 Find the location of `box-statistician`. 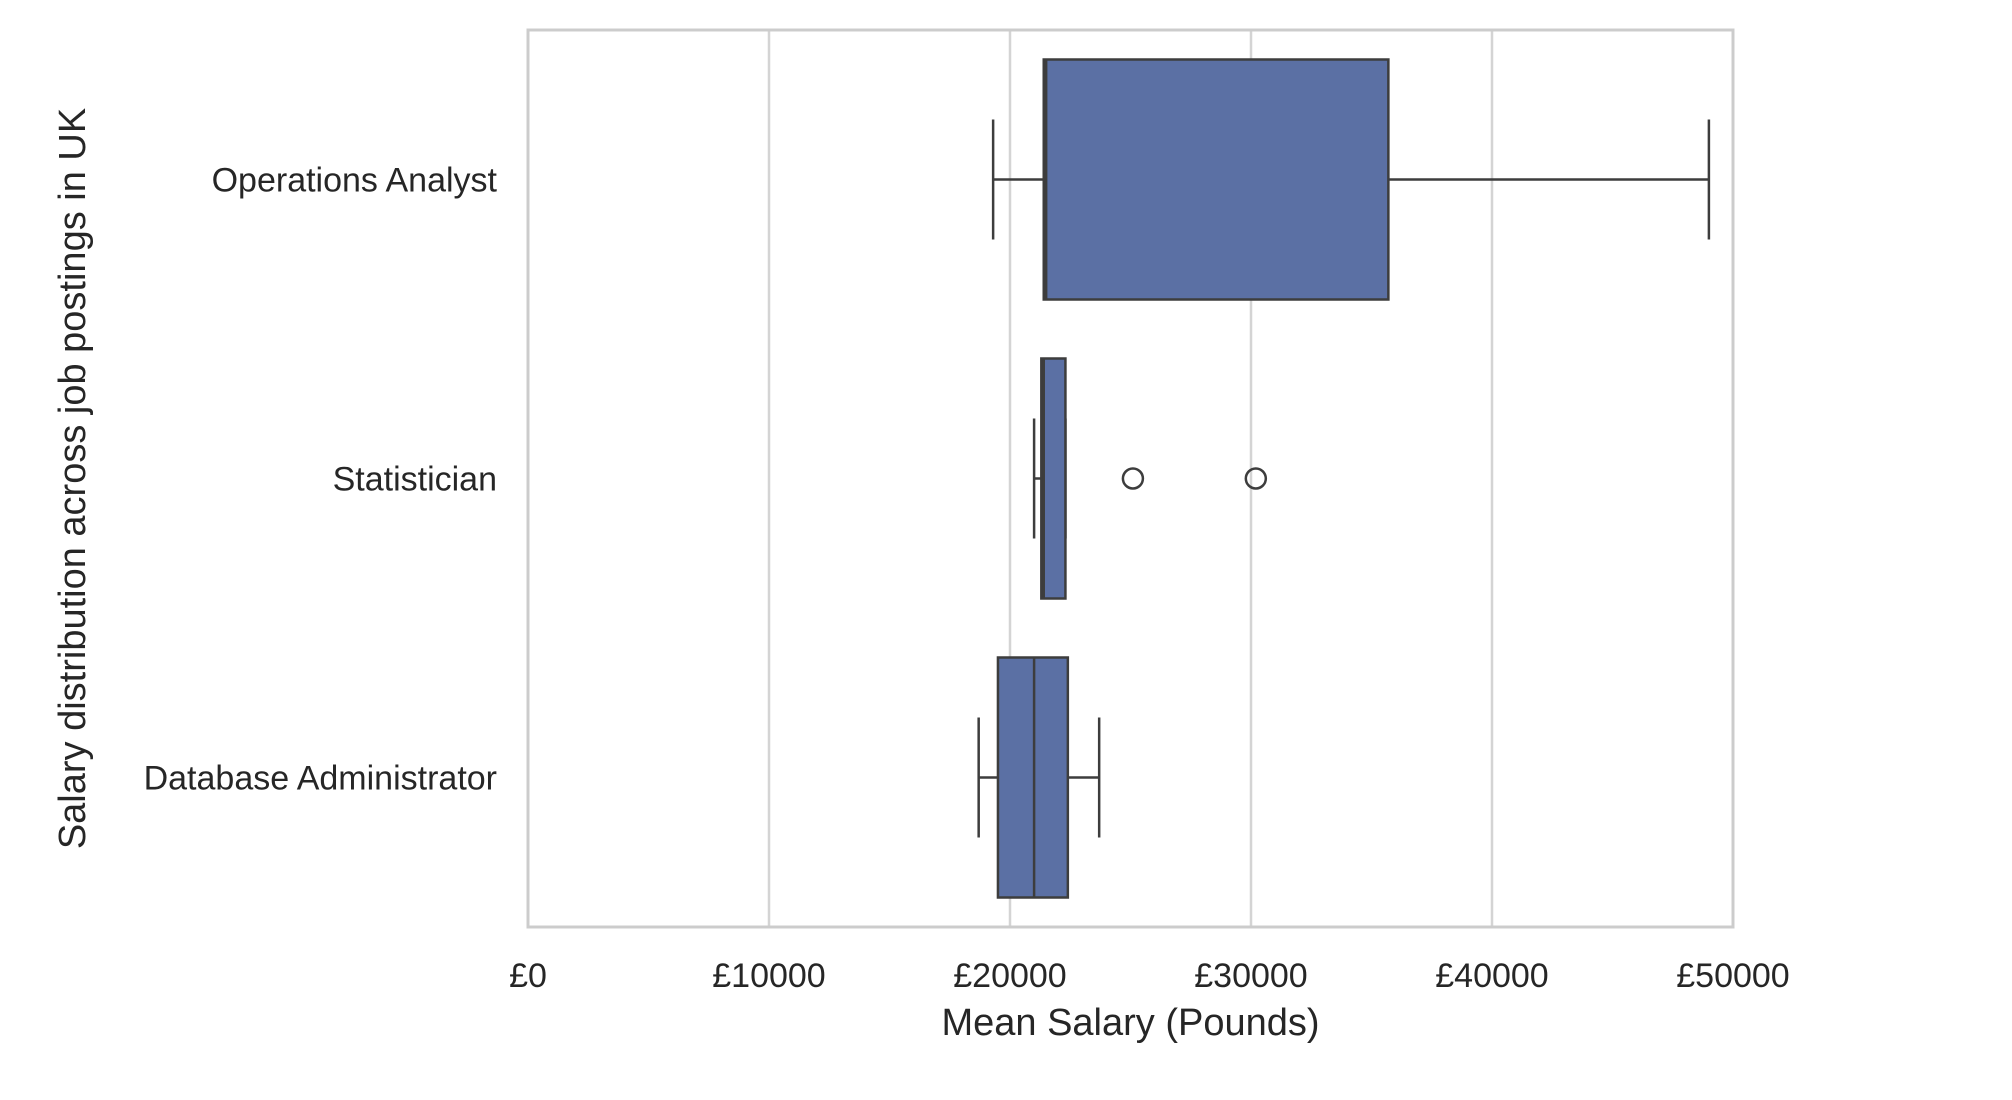

box-statistician is located at coordinates (1150, 478).